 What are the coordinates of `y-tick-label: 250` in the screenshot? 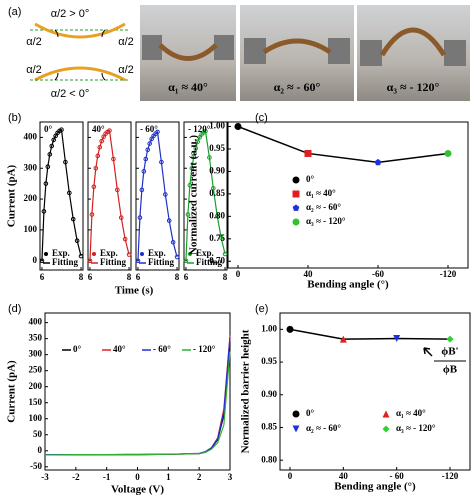 It's located at (36, 370).